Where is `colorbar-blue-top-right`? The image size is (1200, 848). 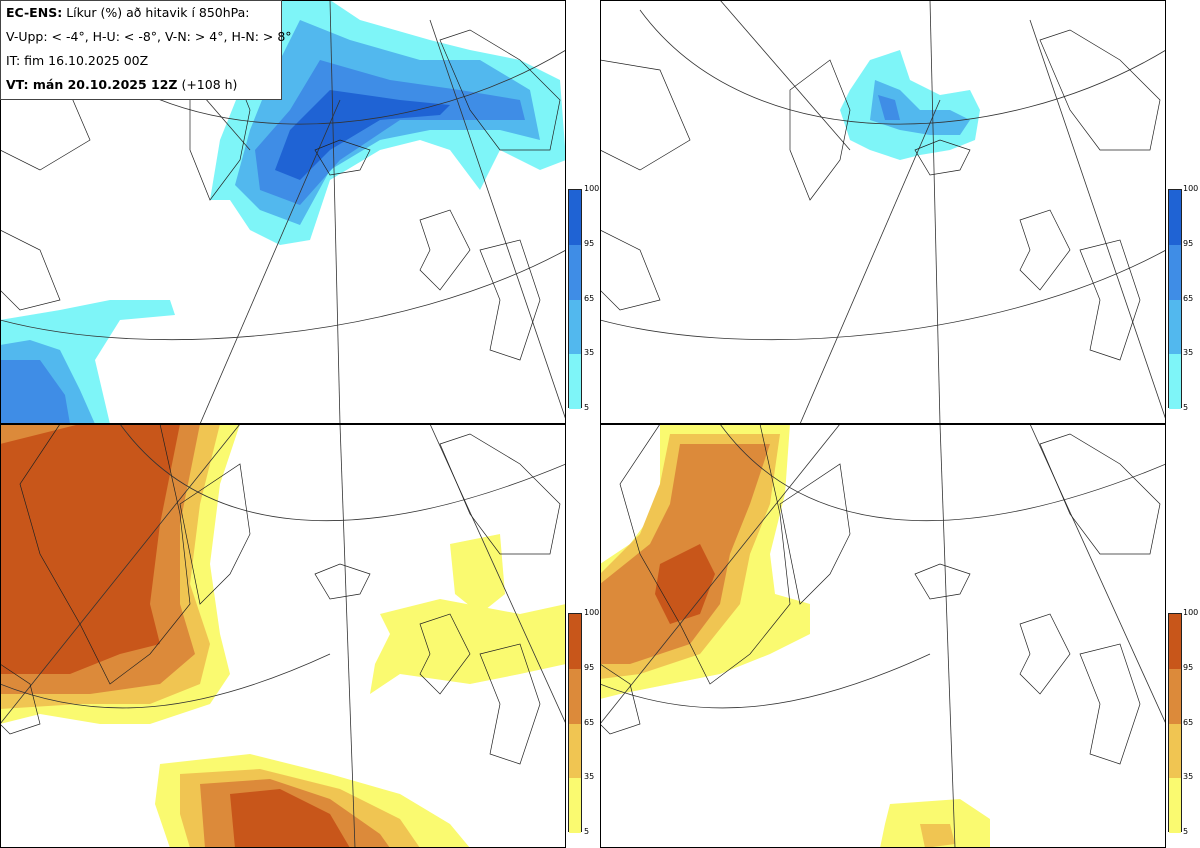
colorbar-blue-top-right is located at coordinates (1175, 299).